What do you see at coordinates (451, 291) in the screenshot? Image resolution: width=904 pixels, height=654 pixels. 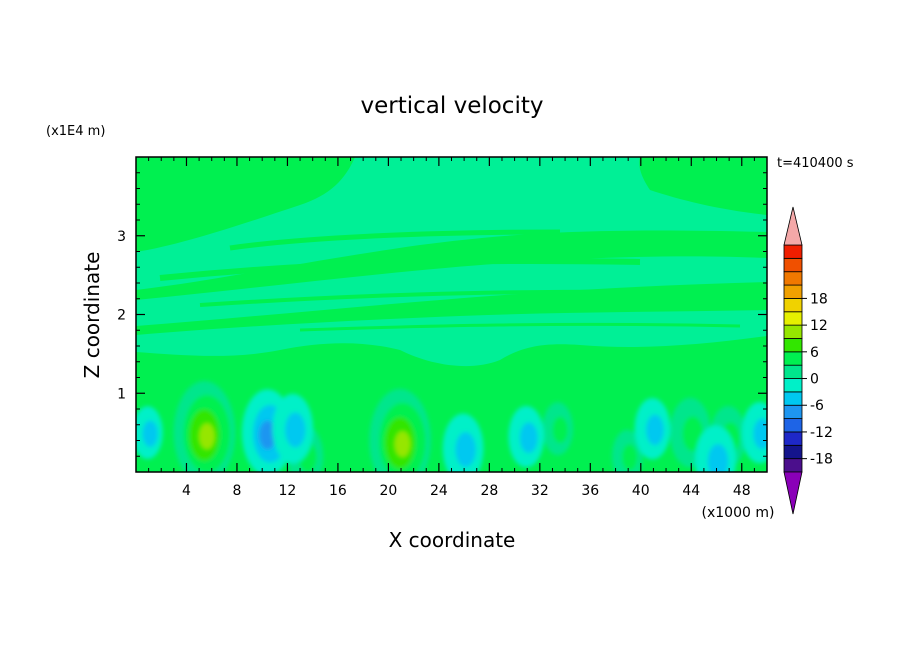 I see `weak-downdraft-band-middle` at bounding box center [451, 291].